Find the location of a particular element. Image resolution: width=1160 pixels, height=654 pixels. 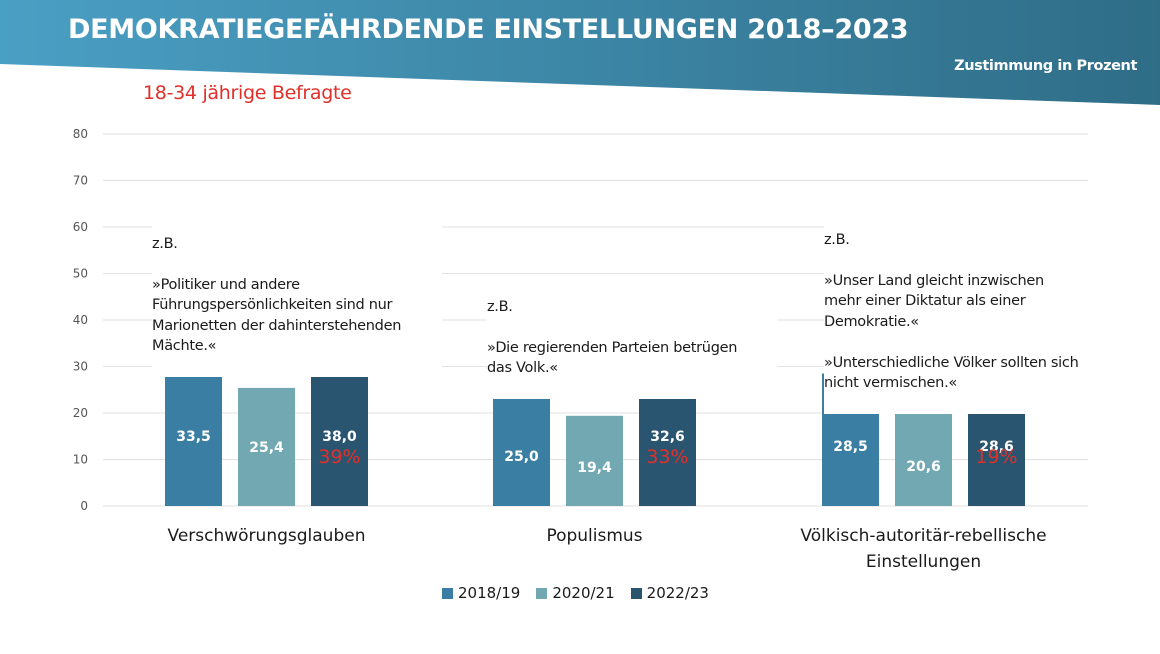

chart-subtitle: 18-34 jährige Befragte is located at coordinates (247, 93).